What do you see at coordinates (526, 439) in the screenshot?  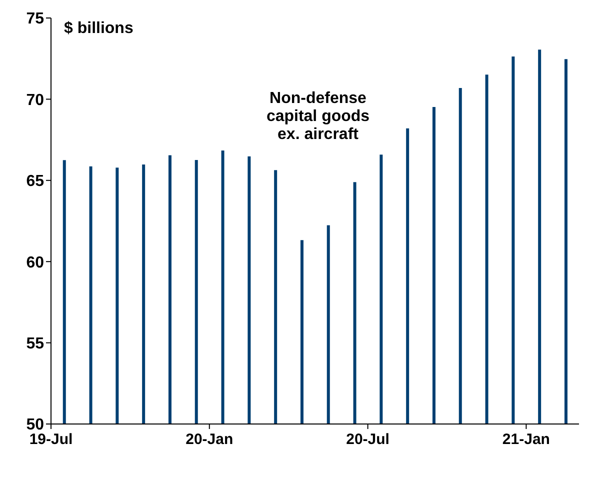 I see `x-tick-label: 21-Jan` at bounding box center [526, 439].